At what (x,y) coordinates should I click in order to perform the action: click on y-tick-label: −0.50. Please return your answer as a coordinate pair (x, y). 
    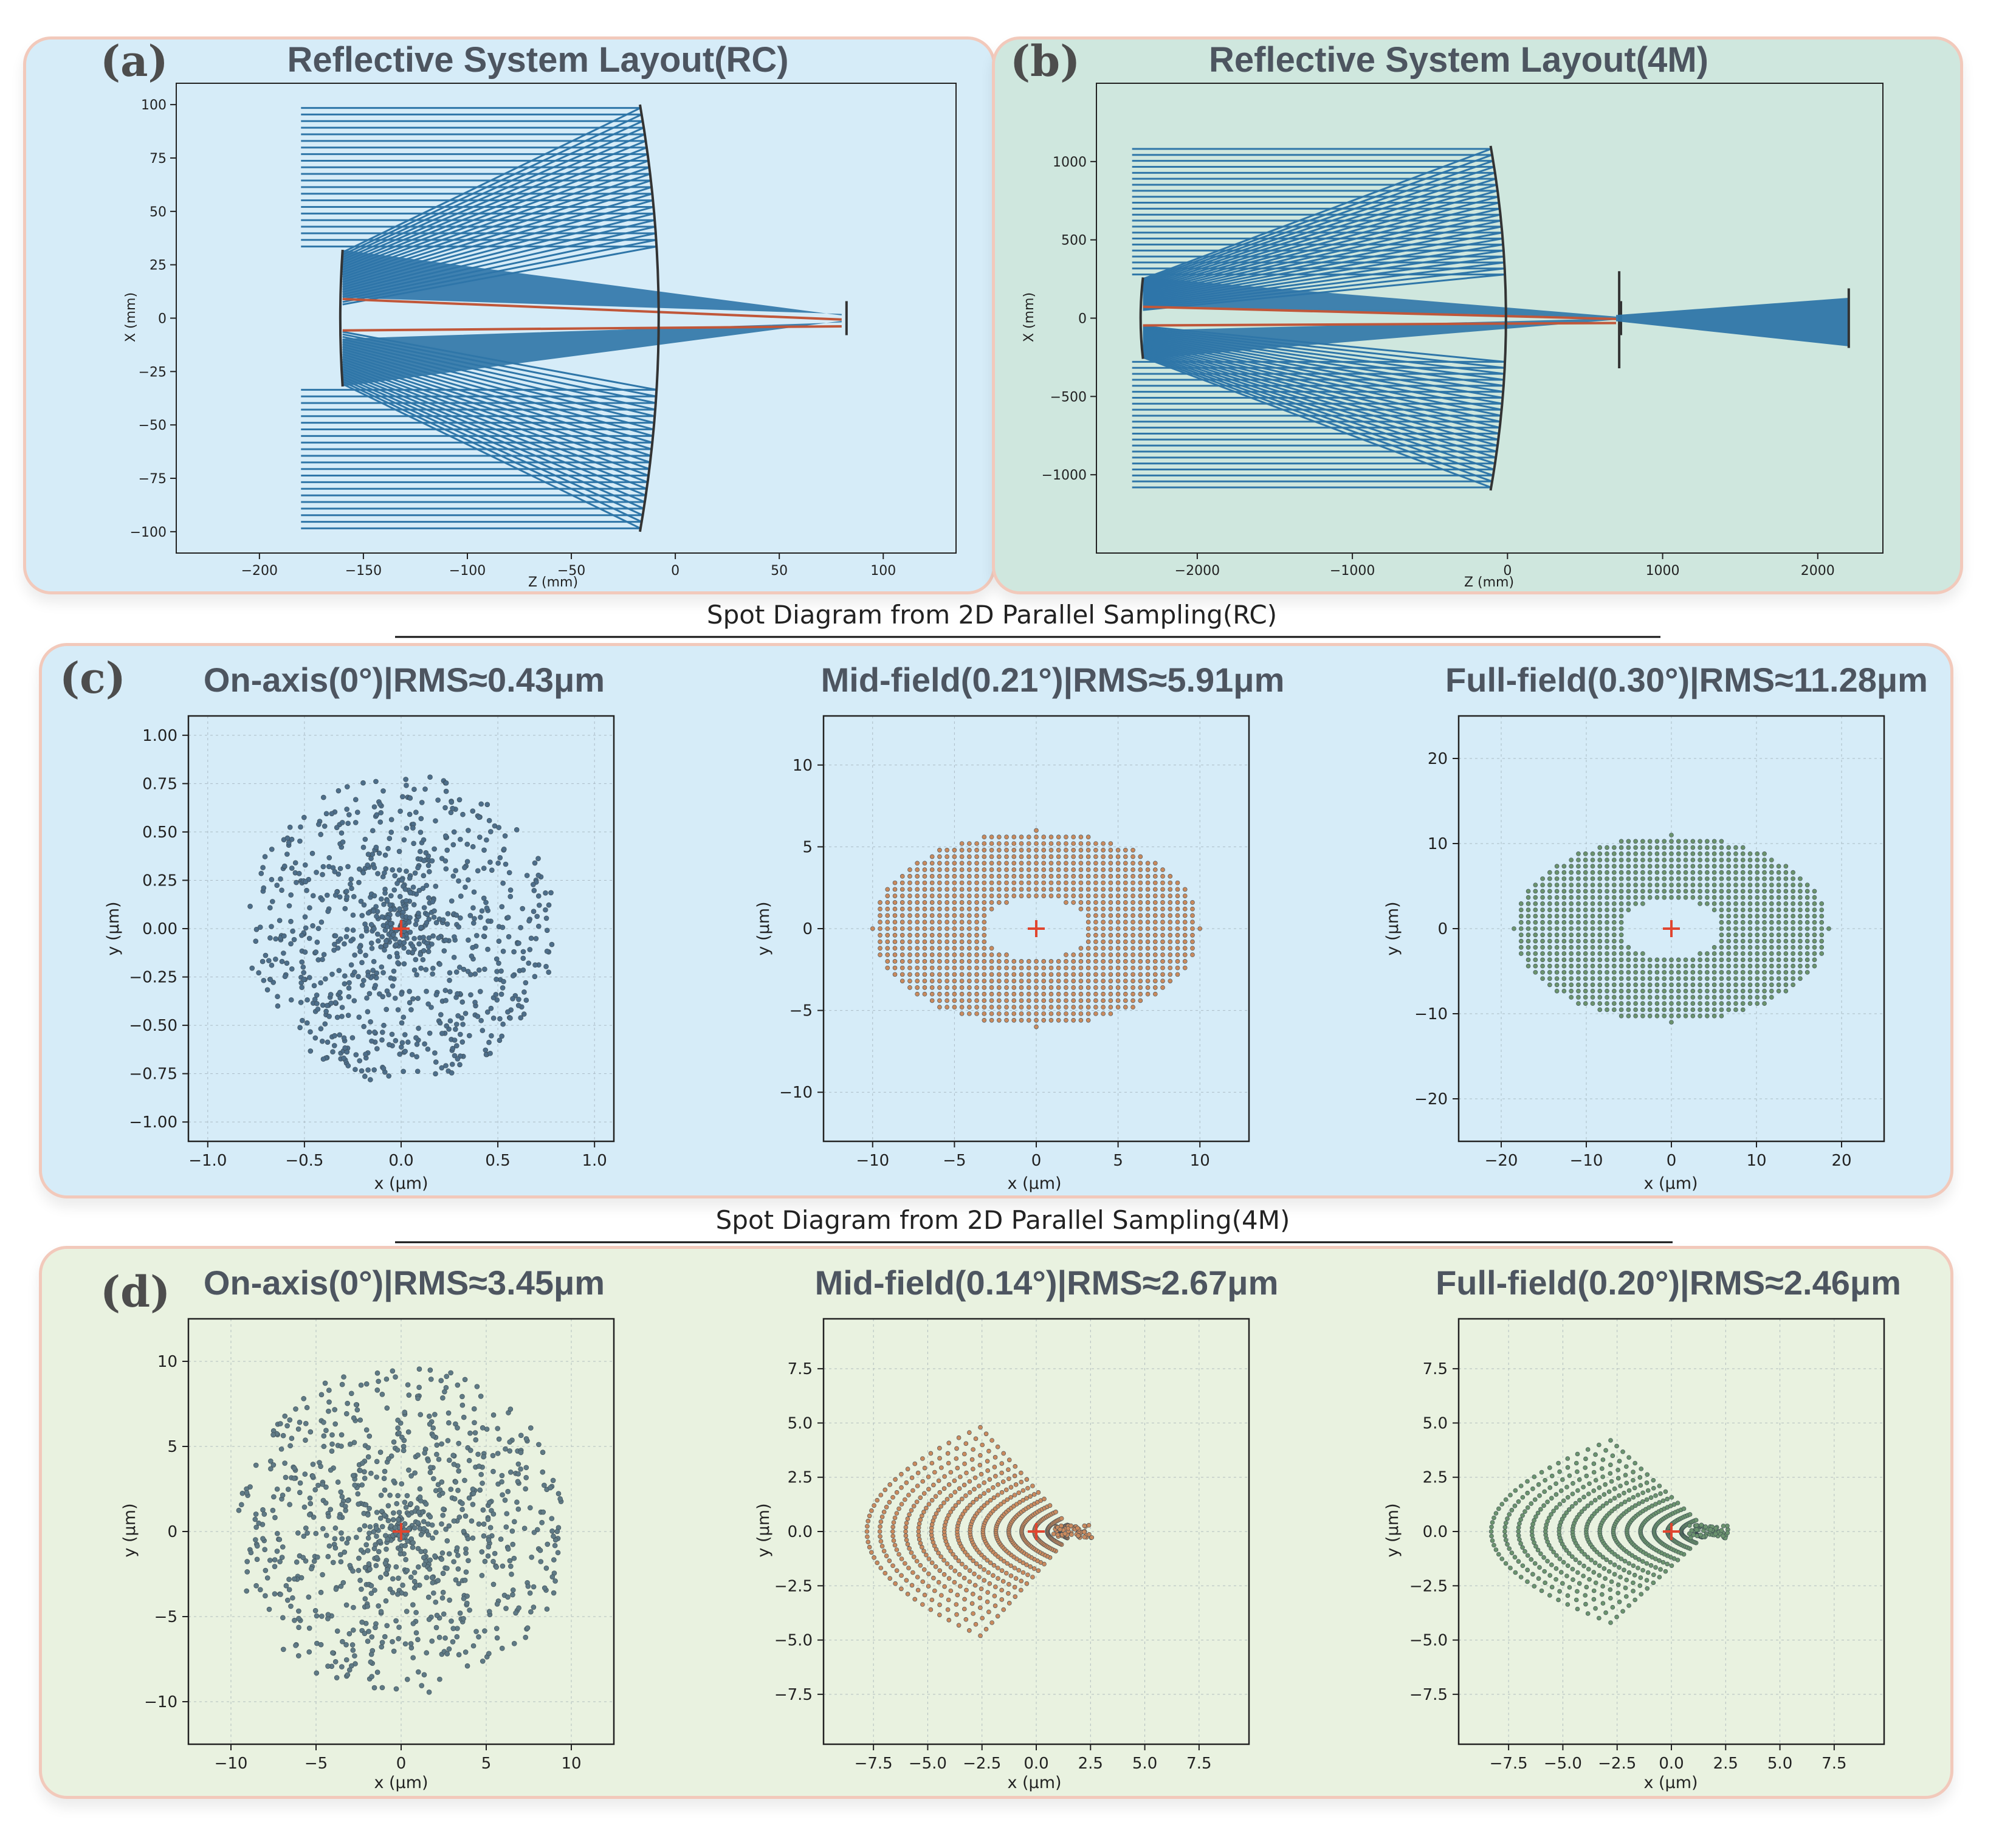
    Looking at the image, I should click on (153, 1026).